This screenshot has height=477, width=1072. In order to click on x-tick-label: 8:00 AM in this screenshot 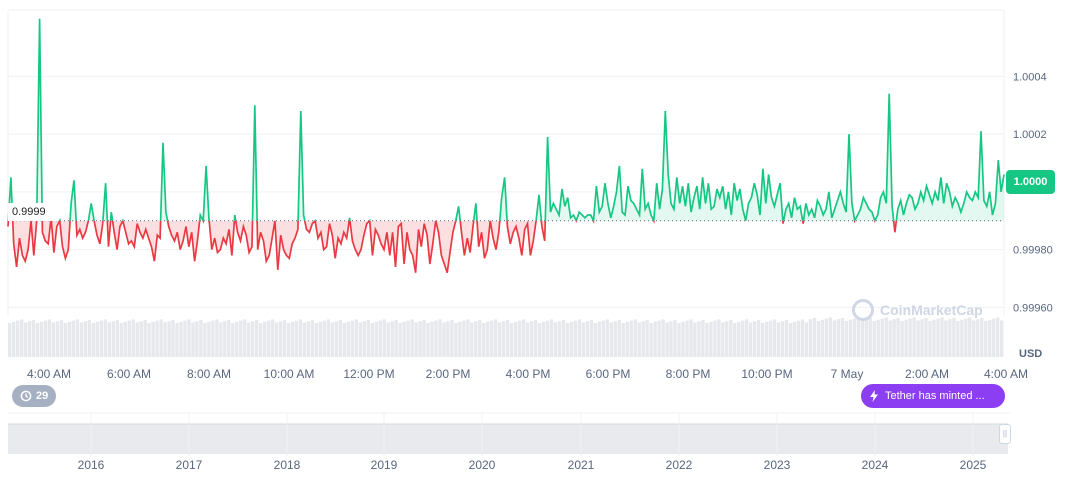, I will do `click(209, 374)`.